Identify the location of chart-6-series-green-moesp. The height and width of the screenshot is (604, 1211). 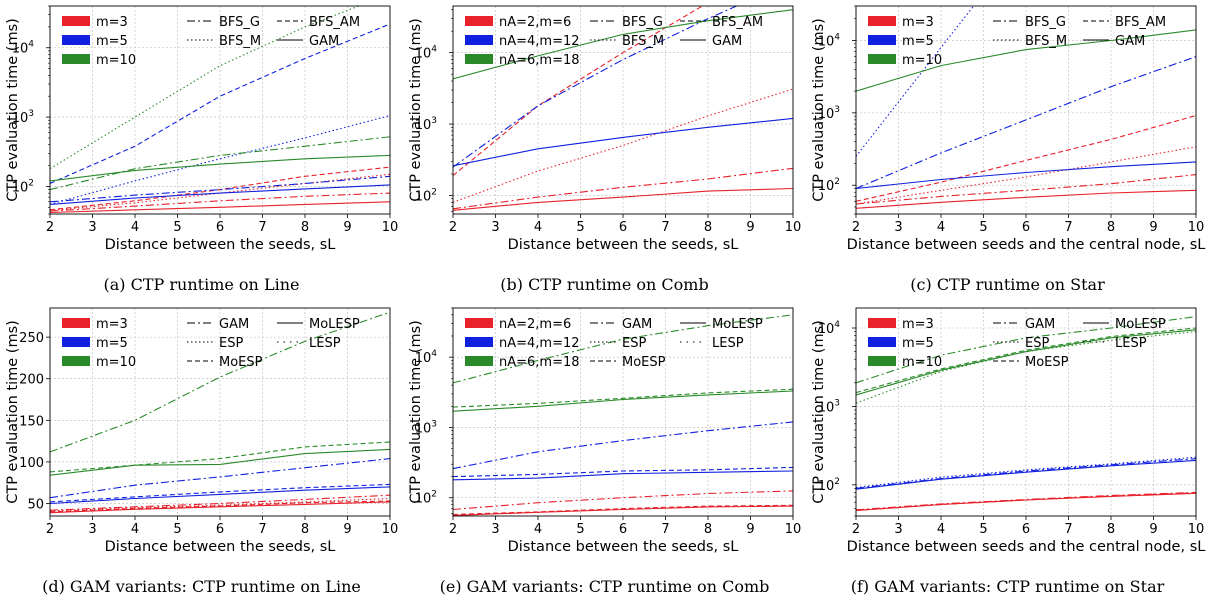
(1026, 360).